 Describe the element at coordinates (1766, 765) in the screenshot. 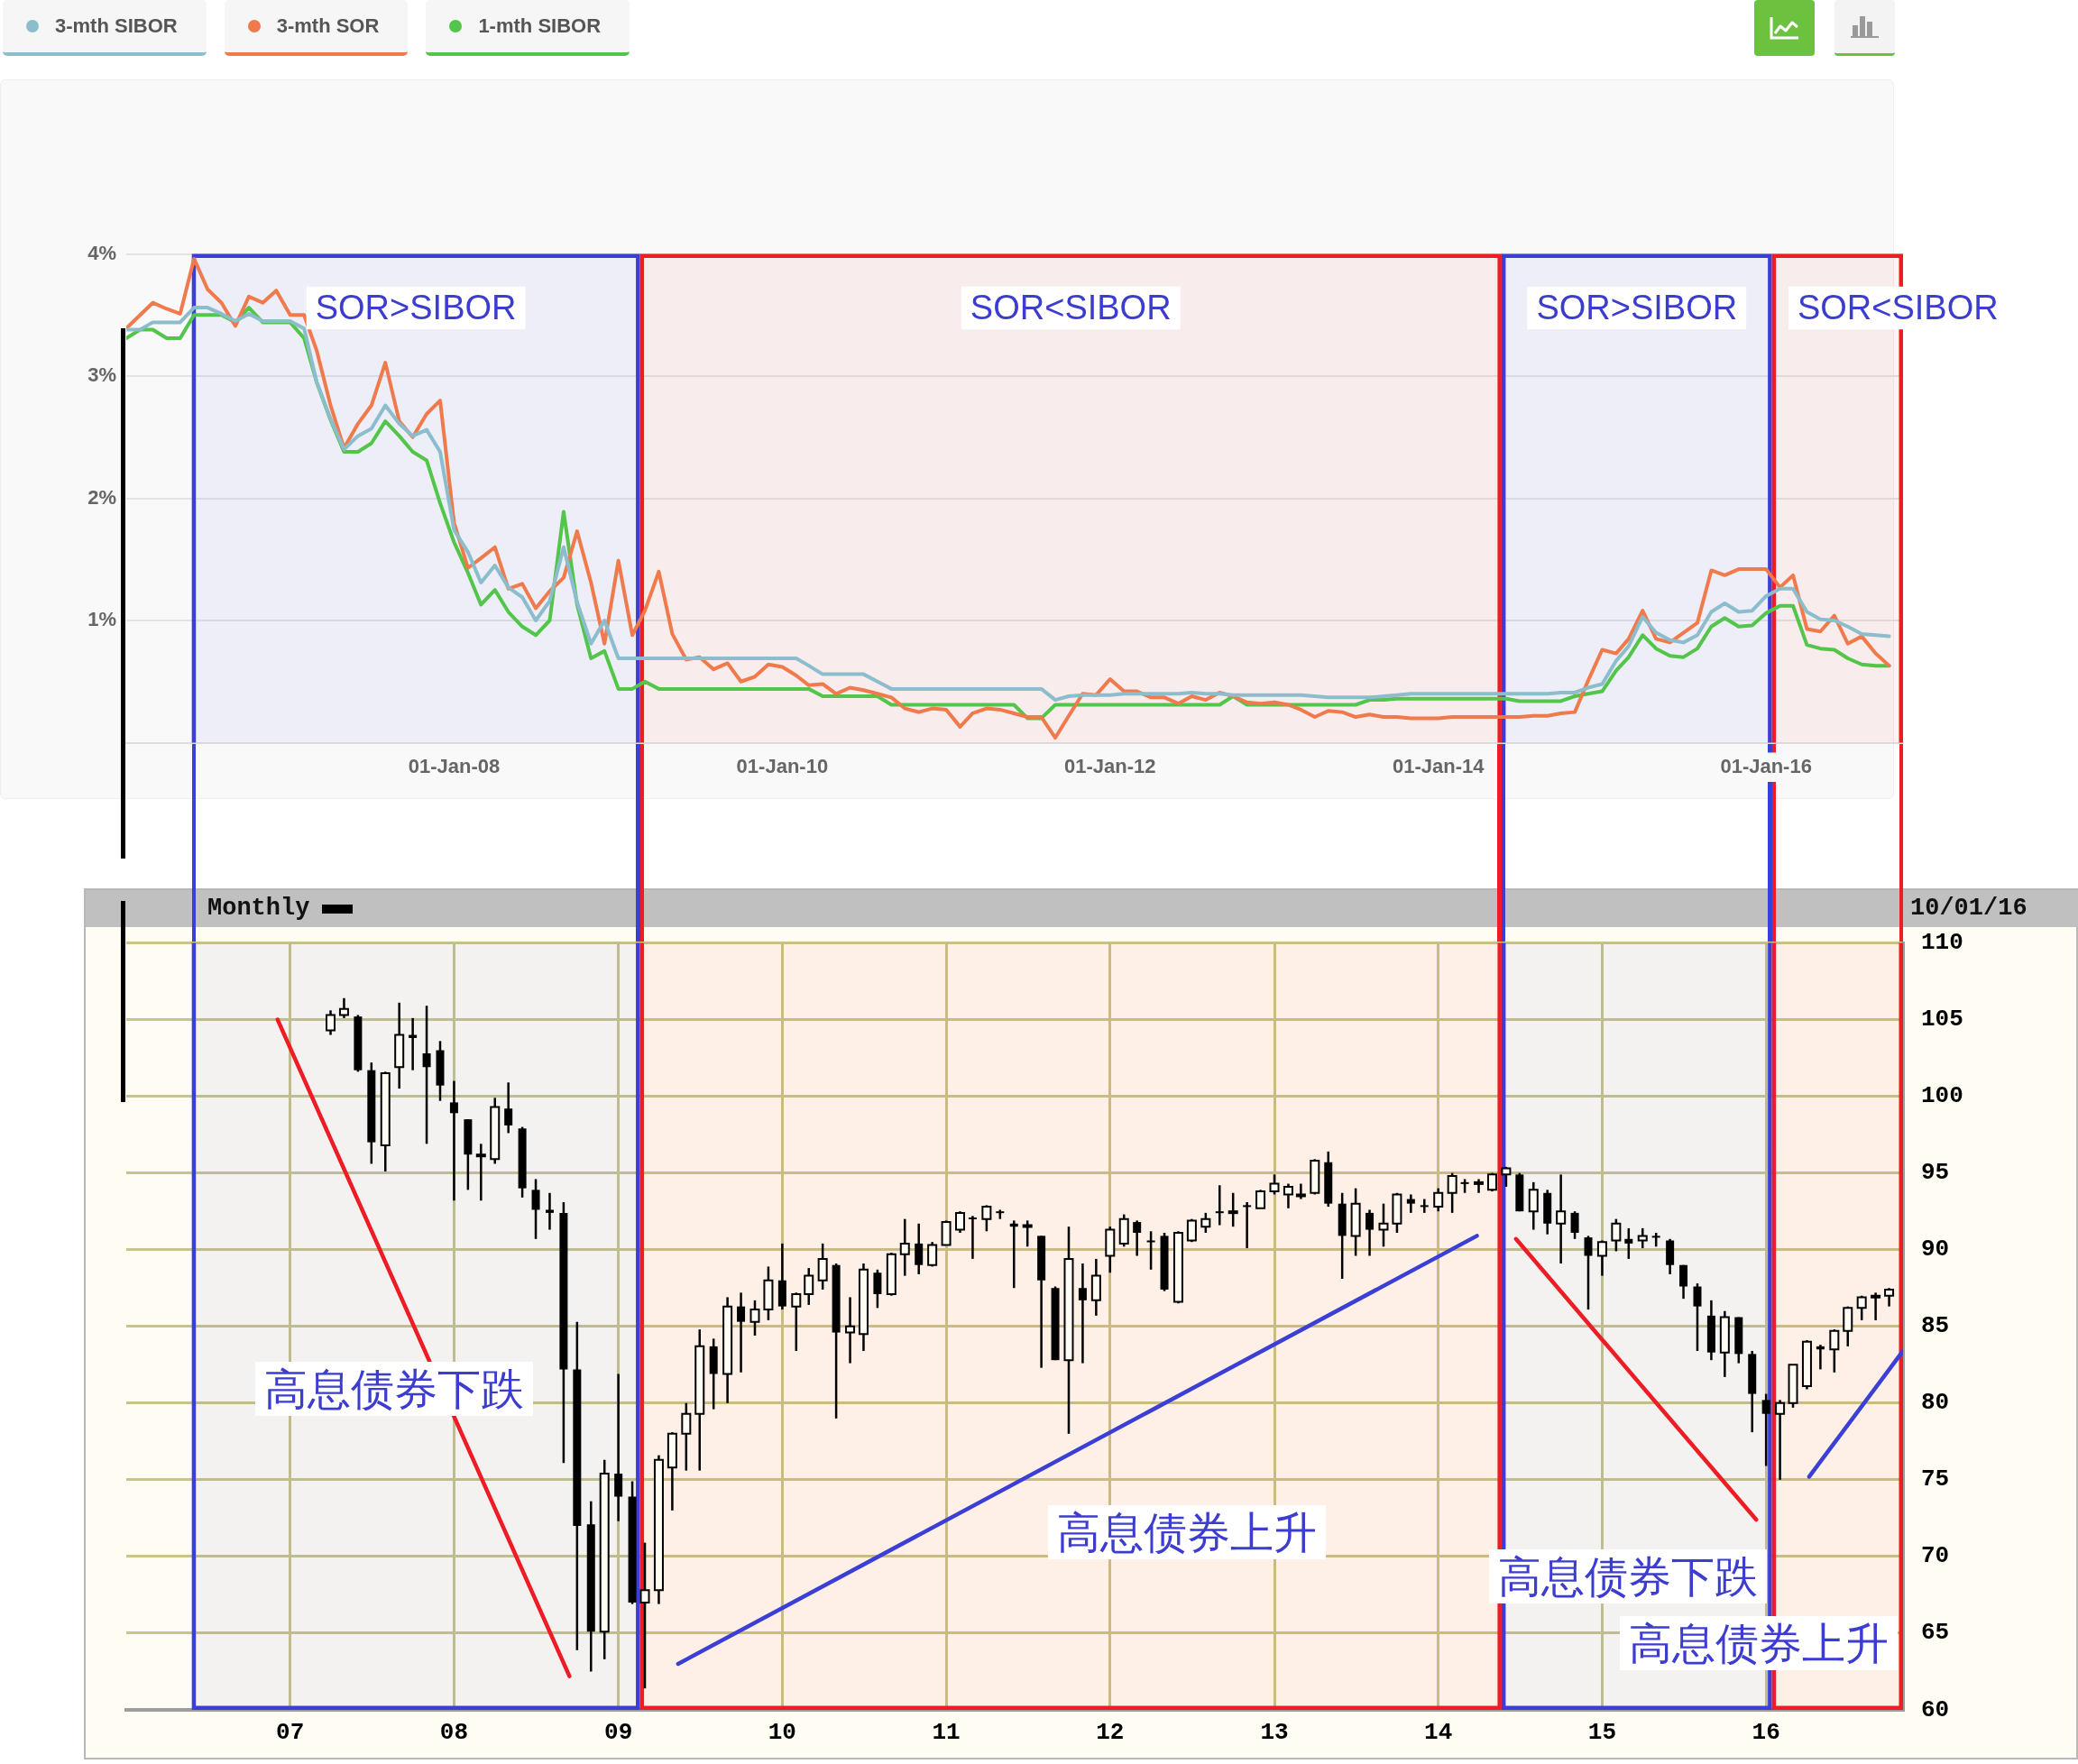

I see `x-tick-label: 01-Jan-16` at that location.